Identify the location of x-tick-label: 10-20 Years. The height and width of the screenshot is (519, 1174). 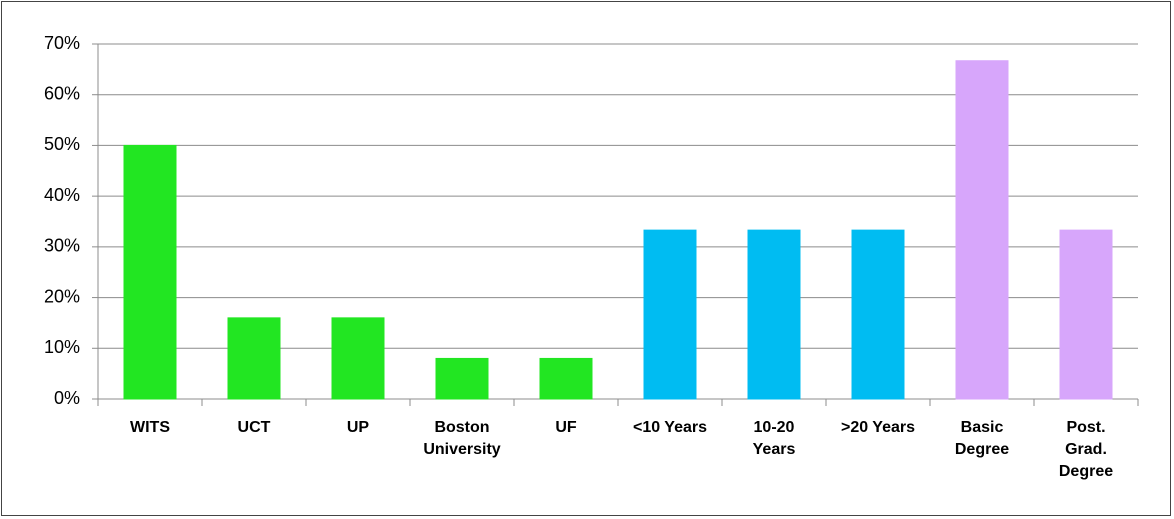
(774, 438).